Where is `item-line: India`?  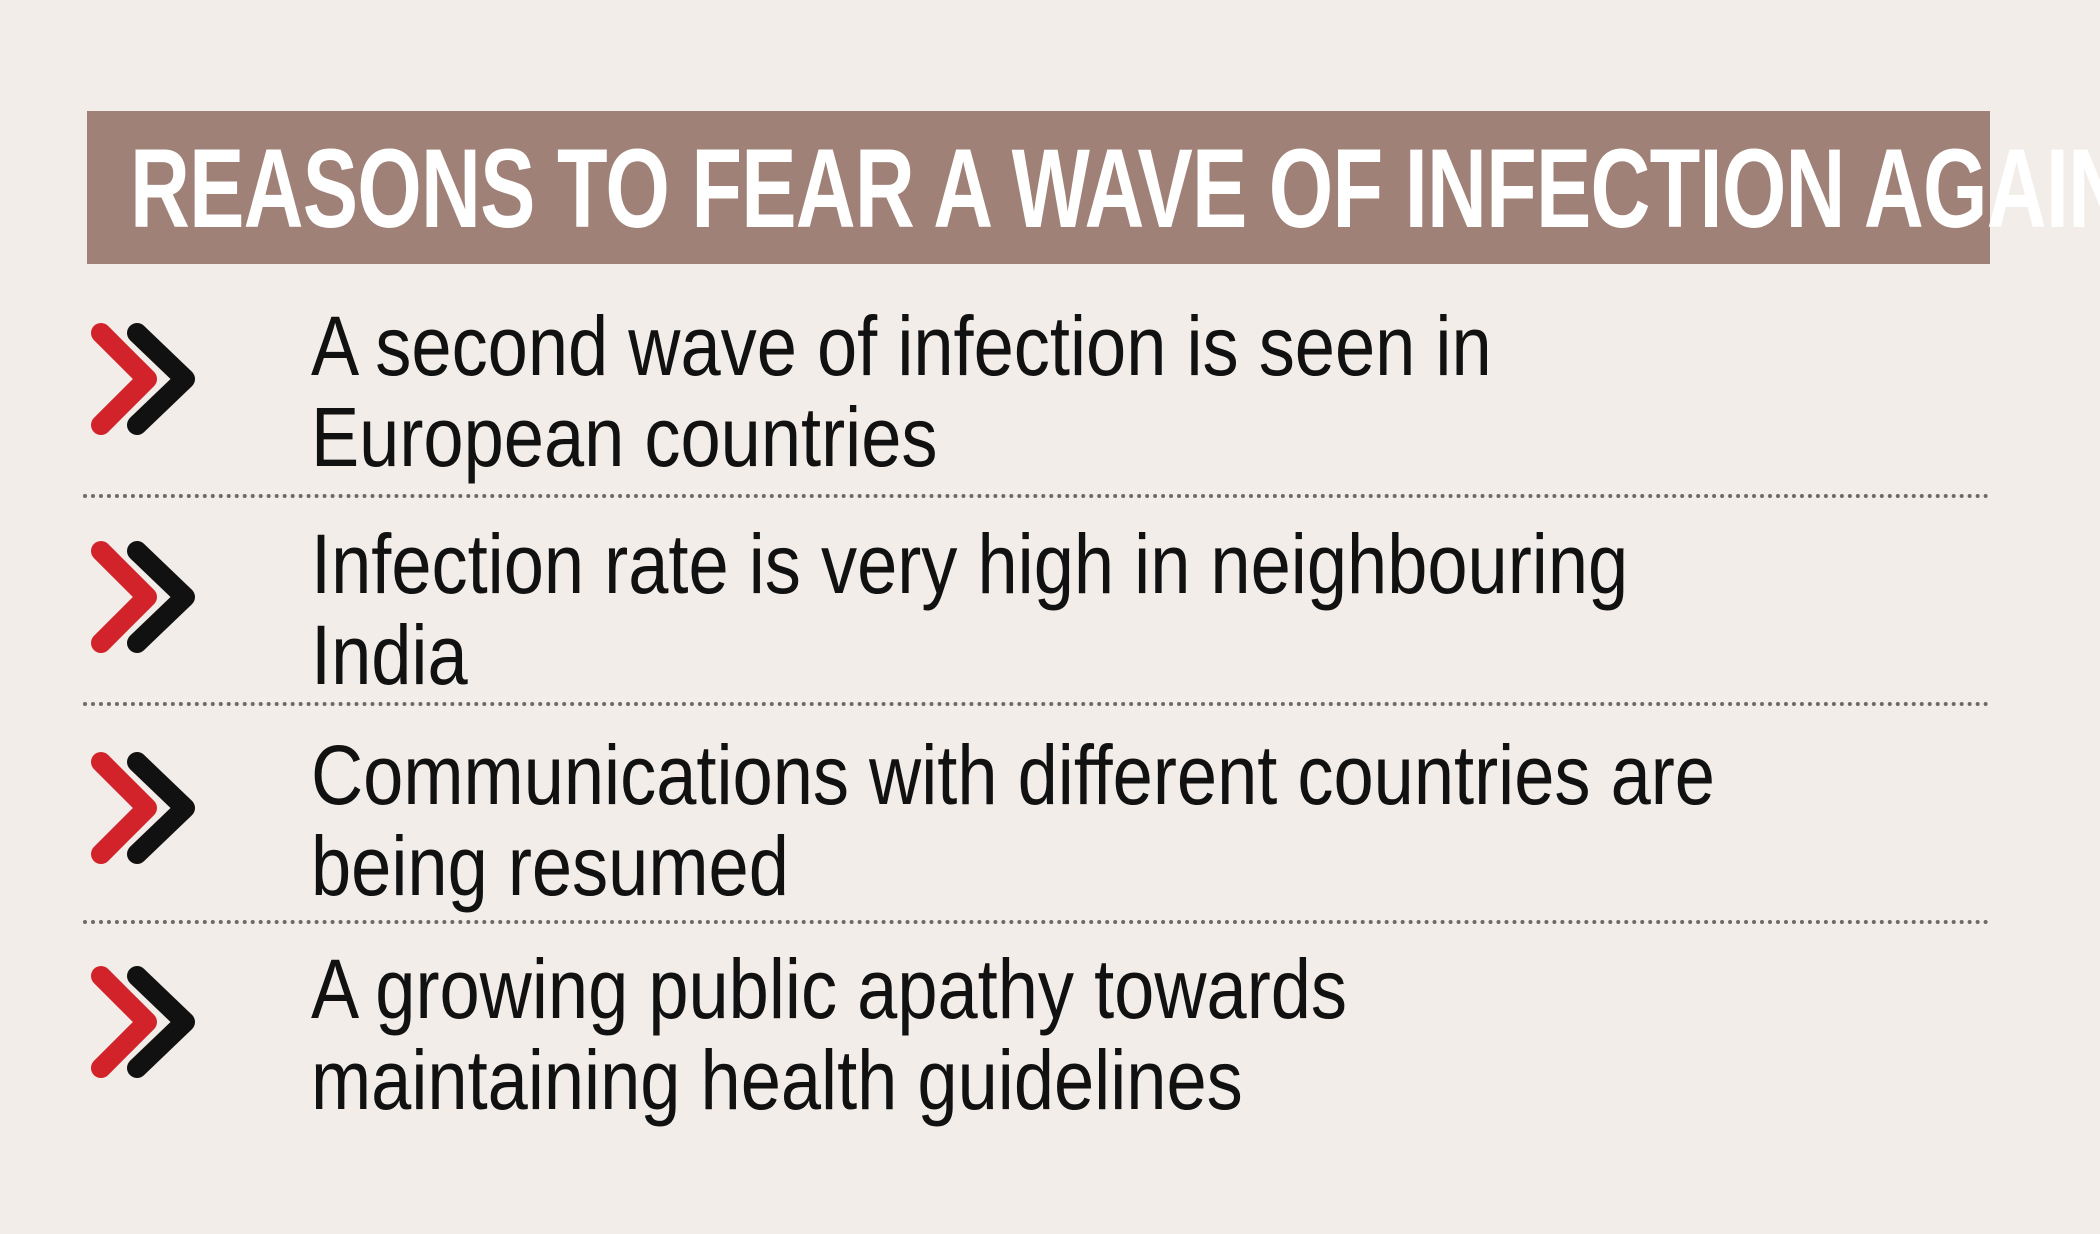
item-line: India is located at coordinates (389, 655).